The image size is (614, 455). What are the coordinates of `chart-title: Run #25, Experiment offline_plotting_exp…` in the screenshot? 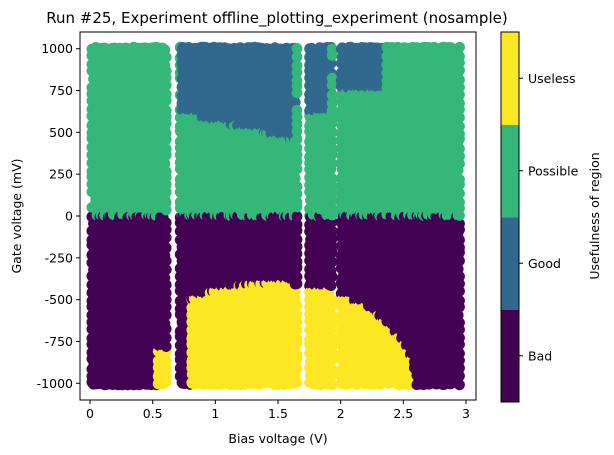 It's located at (276, 18).